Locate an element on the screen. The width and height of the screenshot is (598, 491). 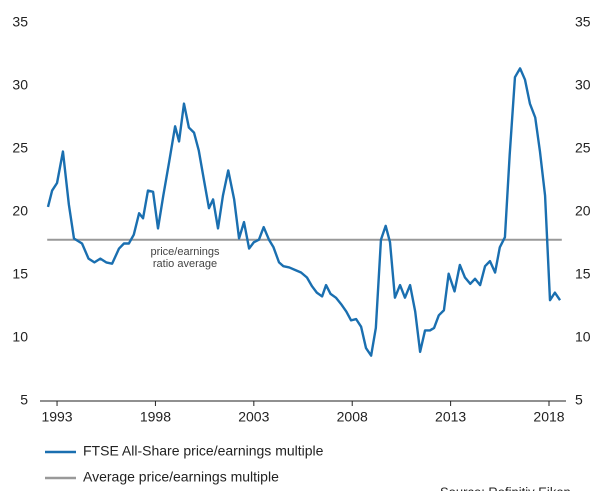
y2-tick-label: 15 is located at coordinates (583, 274).